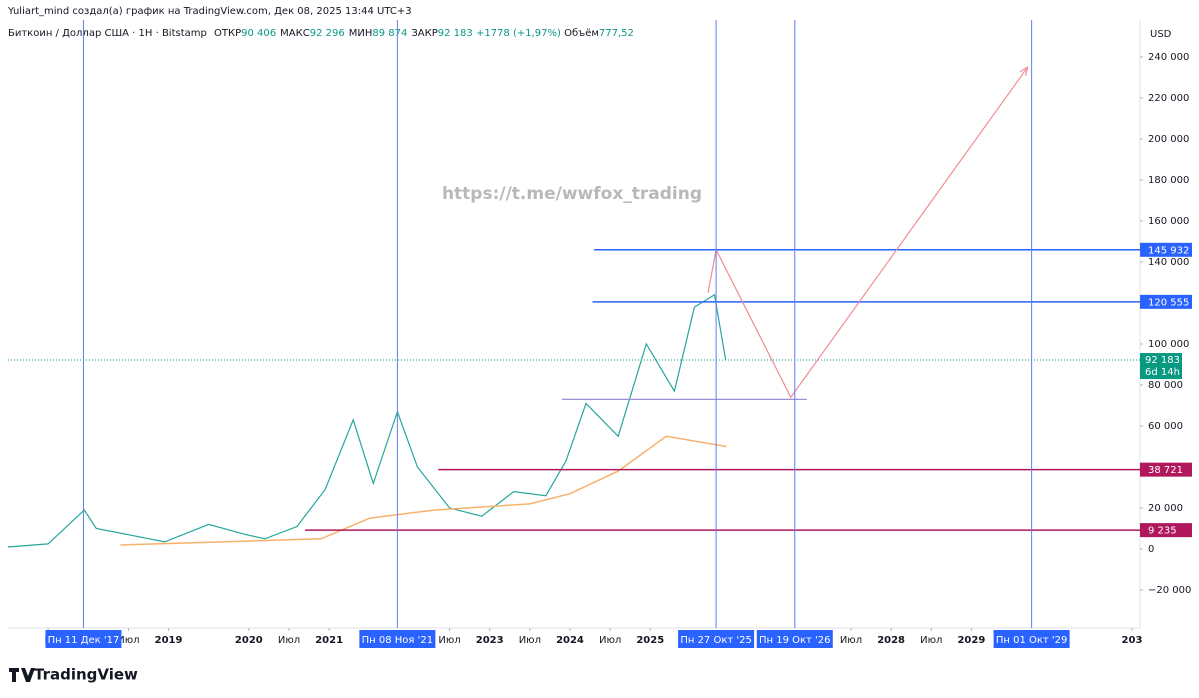 This screenshot has height=698, width=1199. What do you see at coordinates (1168, 180) in the screenshot?
I see `y-tick-label: 180 000` at bounding box center [1168, 180].